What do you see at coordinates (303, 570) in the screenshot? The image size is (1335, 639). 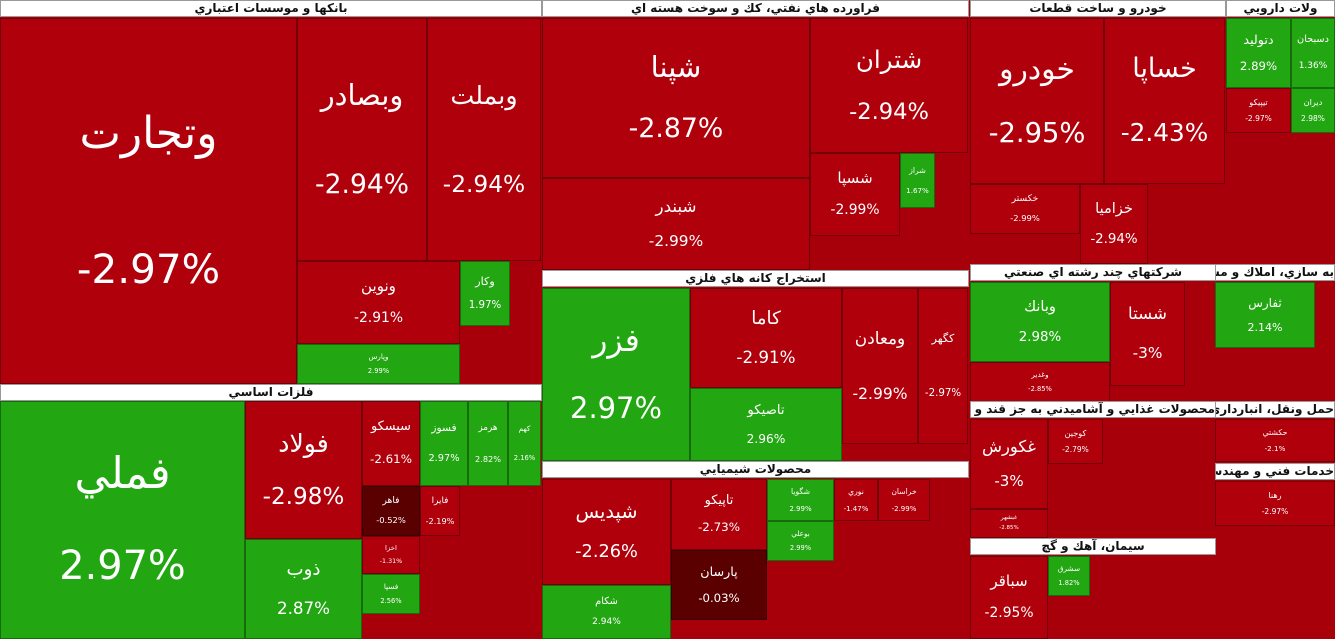 I see `tile-name: ذوب` at bounding box center [303, 570].